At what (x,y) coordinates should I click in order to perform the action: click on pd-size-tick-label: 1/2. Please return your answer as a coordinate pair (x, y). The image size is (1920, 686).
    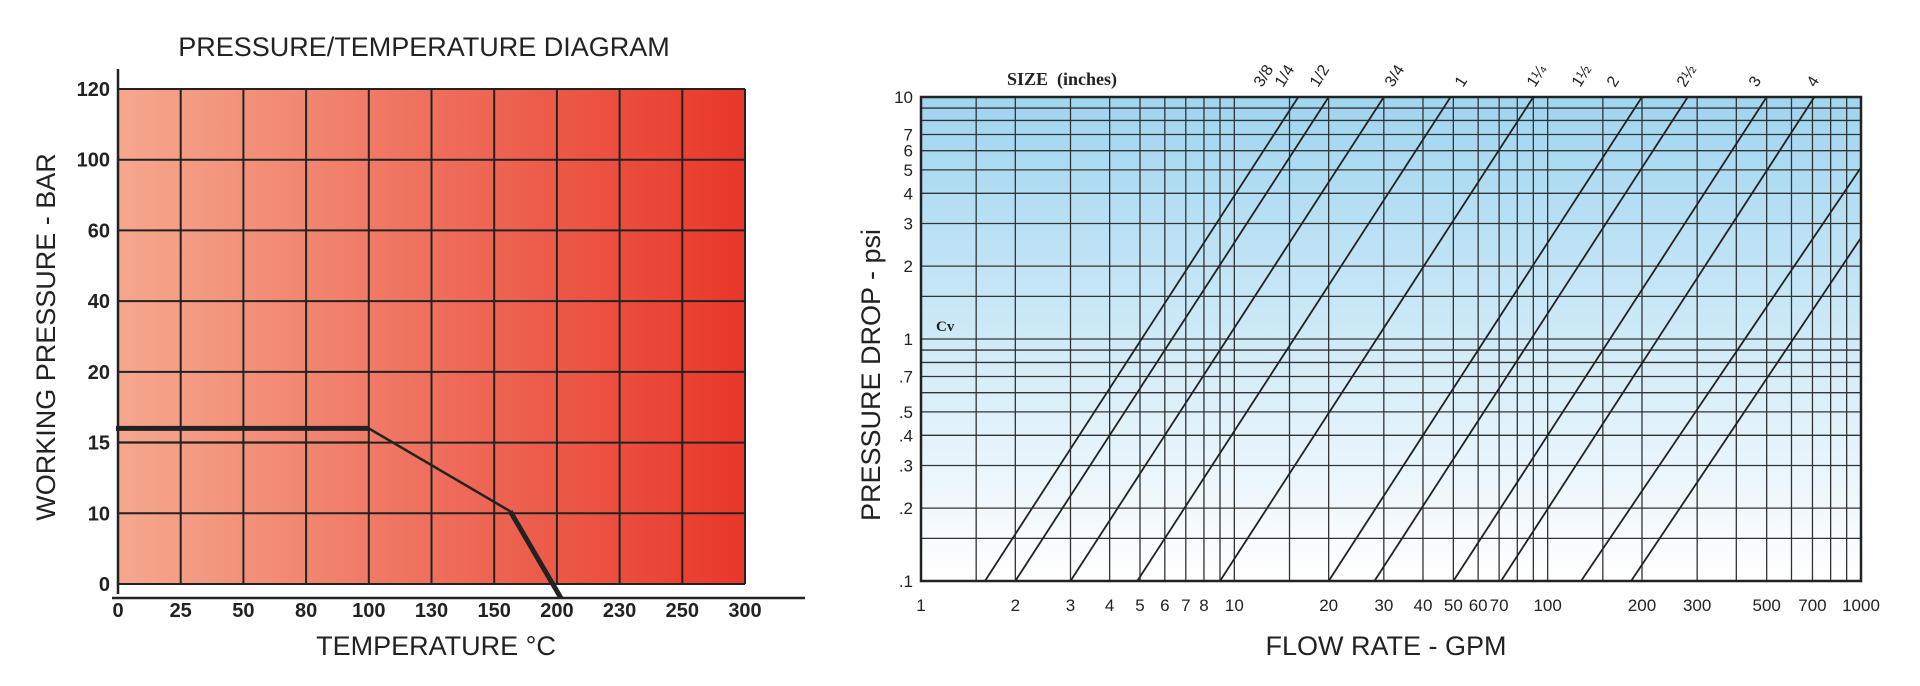
    Looking at the image, I should click on (1320, 76).